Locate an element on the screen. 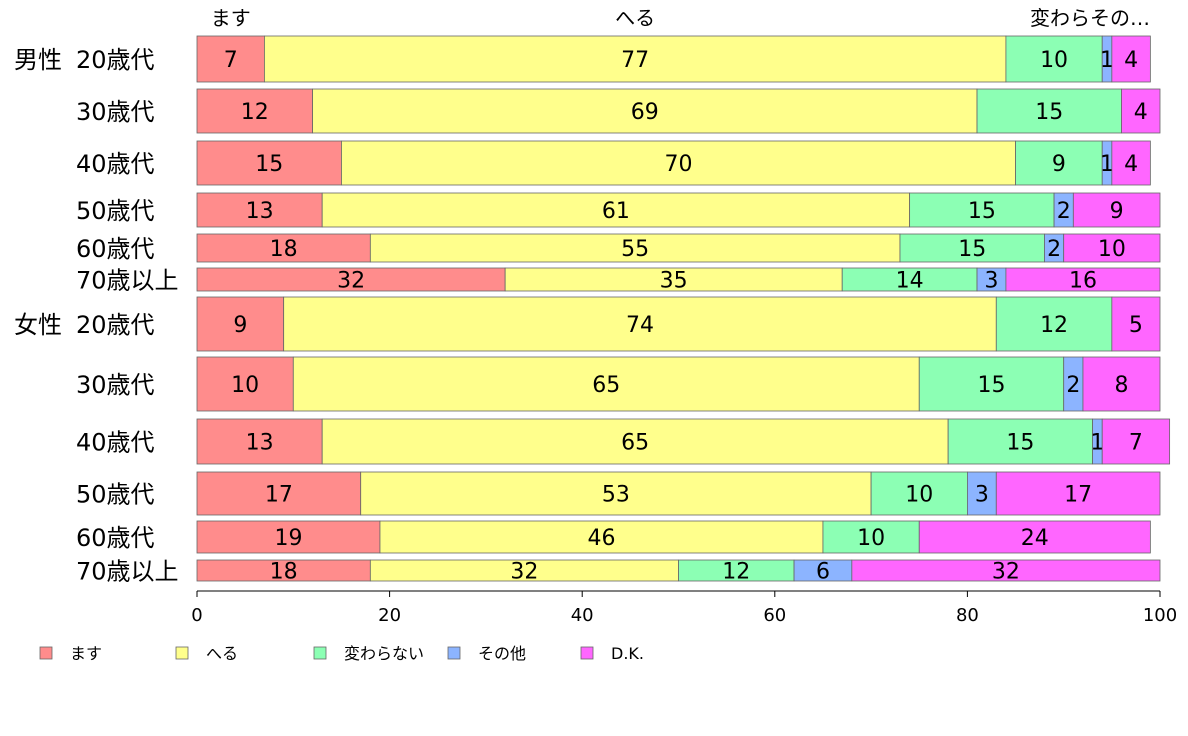 The width and height of the screenshot is (1188, 736). data-label: 74 is located at coordinates (640, 325).